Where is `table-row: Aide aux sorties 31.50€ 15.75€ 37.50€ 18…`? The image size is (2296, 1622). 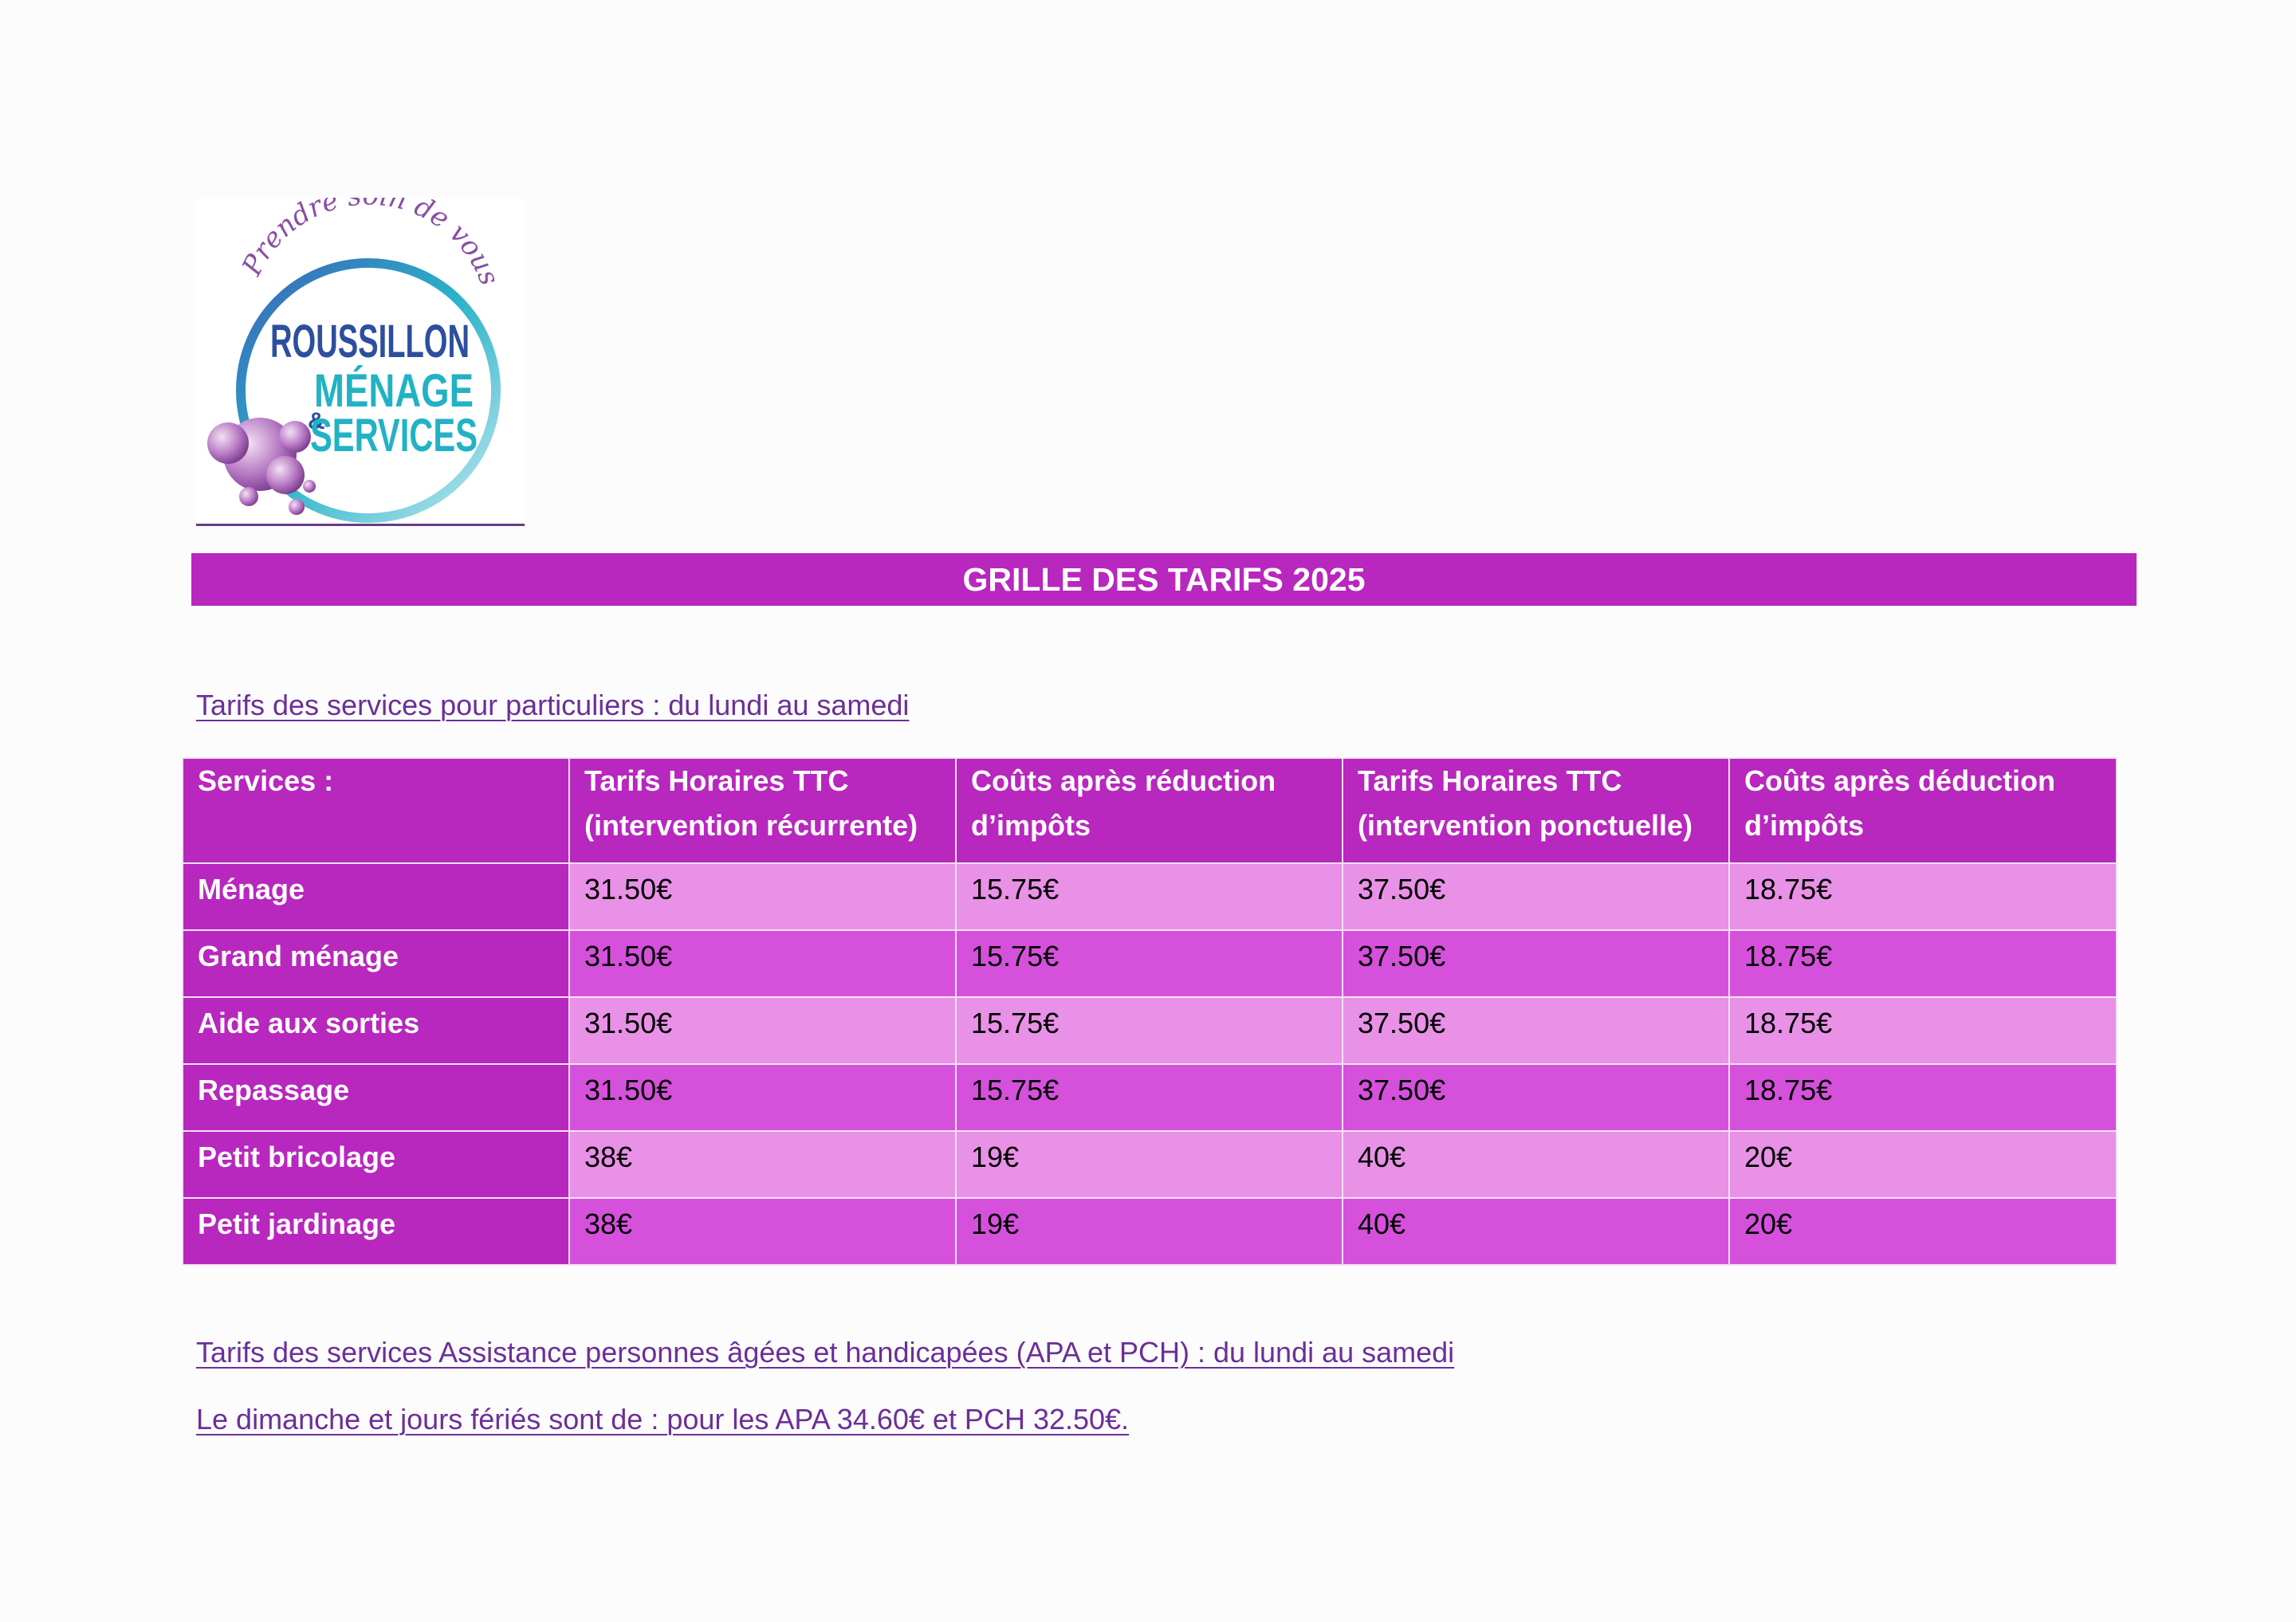 table-row: Aide aux sorties 31.50€ 15.75€ 37.50€ 18… is located at coordinates (1149, 1030).